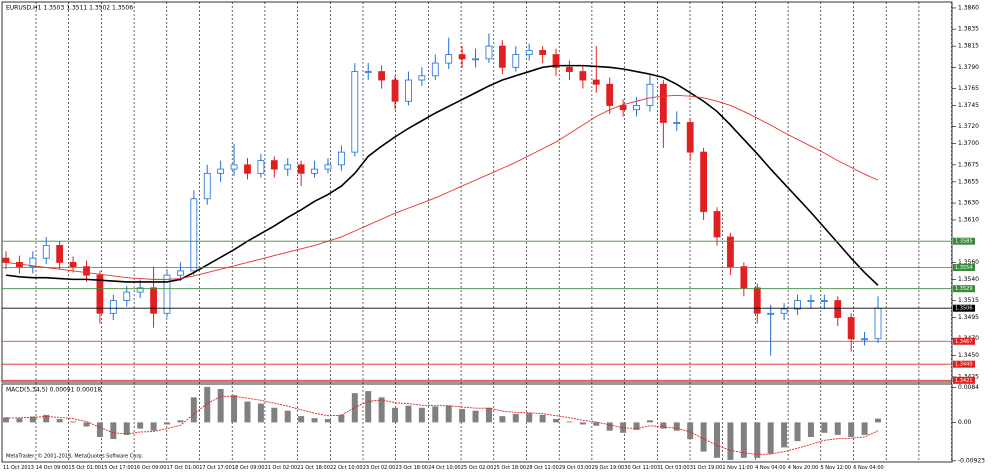  What do you see at coordinates (964, 342) in the screenshot?
I see `level-label: 1.3467` at bounding box center [964, 342].